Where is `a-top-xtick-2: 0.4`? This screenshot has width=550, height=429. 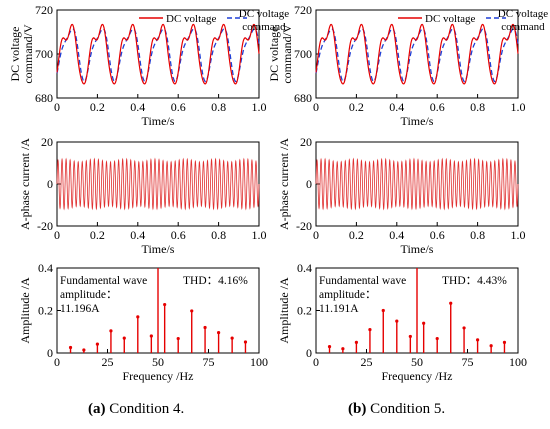 a-top-xtick-2: 0.4 is located at coordinates (137, 107).